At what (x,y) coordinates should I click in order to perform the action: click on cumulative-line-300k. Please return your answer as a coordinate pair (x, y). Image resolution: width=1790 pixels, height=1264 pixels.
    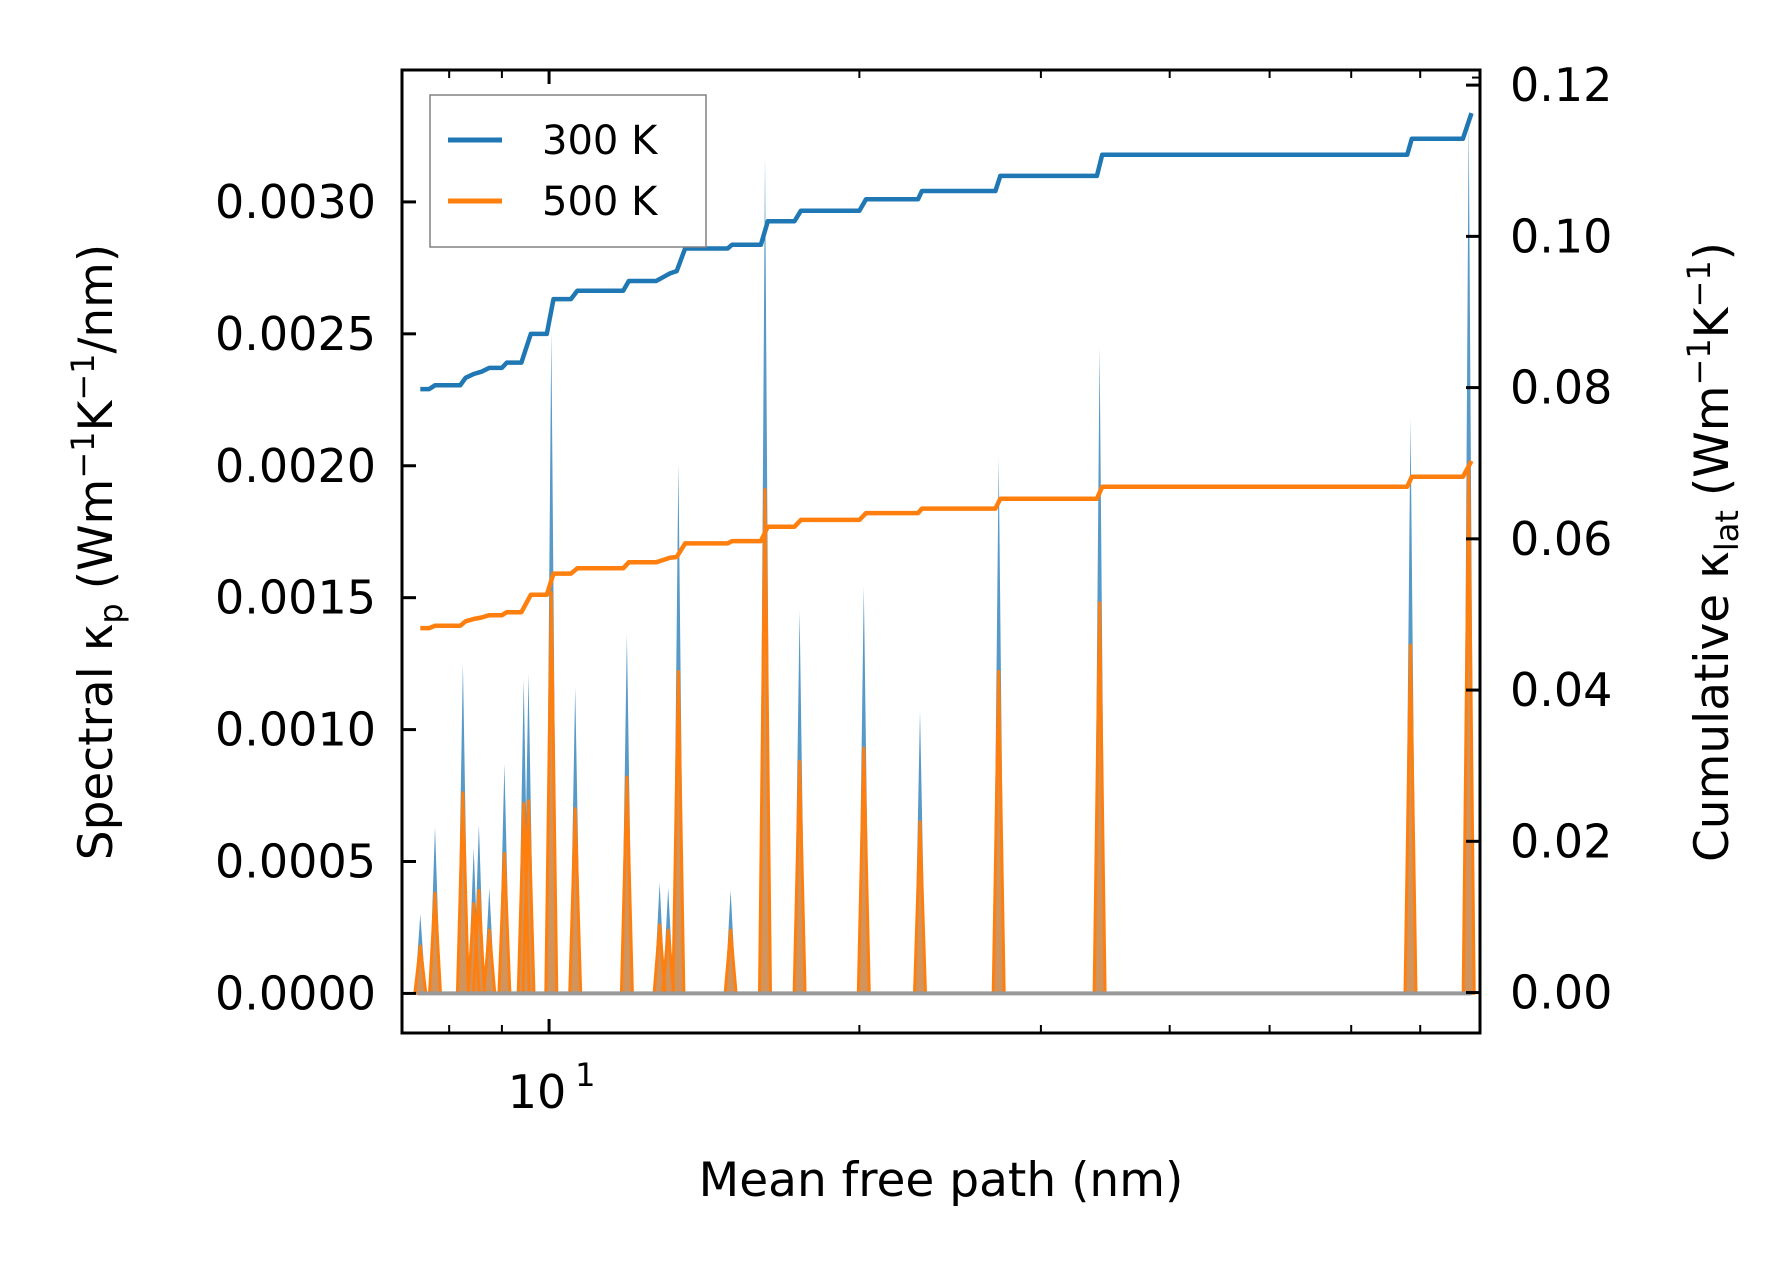
    Looking at the image, I should click on (947, 252).